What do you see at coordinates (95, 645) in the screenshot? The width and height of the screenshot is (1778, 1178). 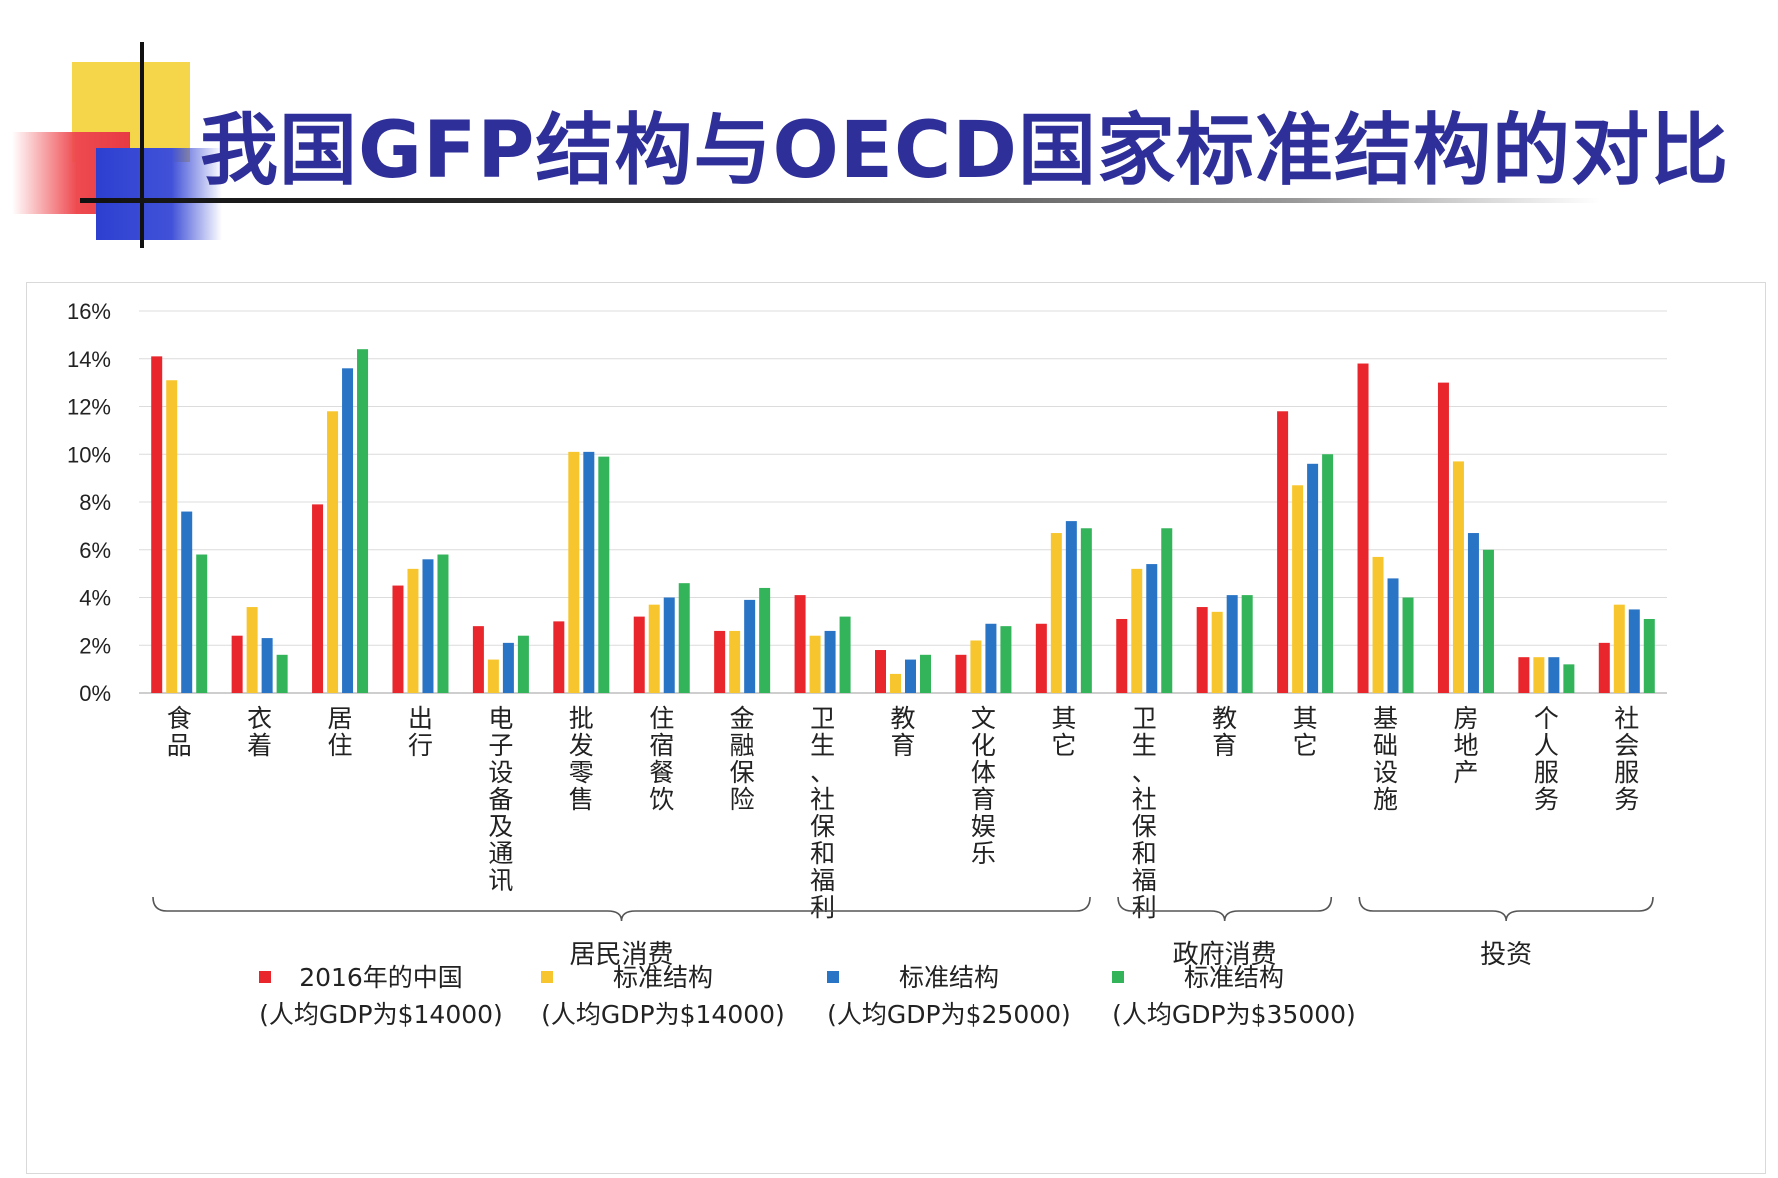 I see `y-tick-label: 2%` at bounding box center [95, 645].